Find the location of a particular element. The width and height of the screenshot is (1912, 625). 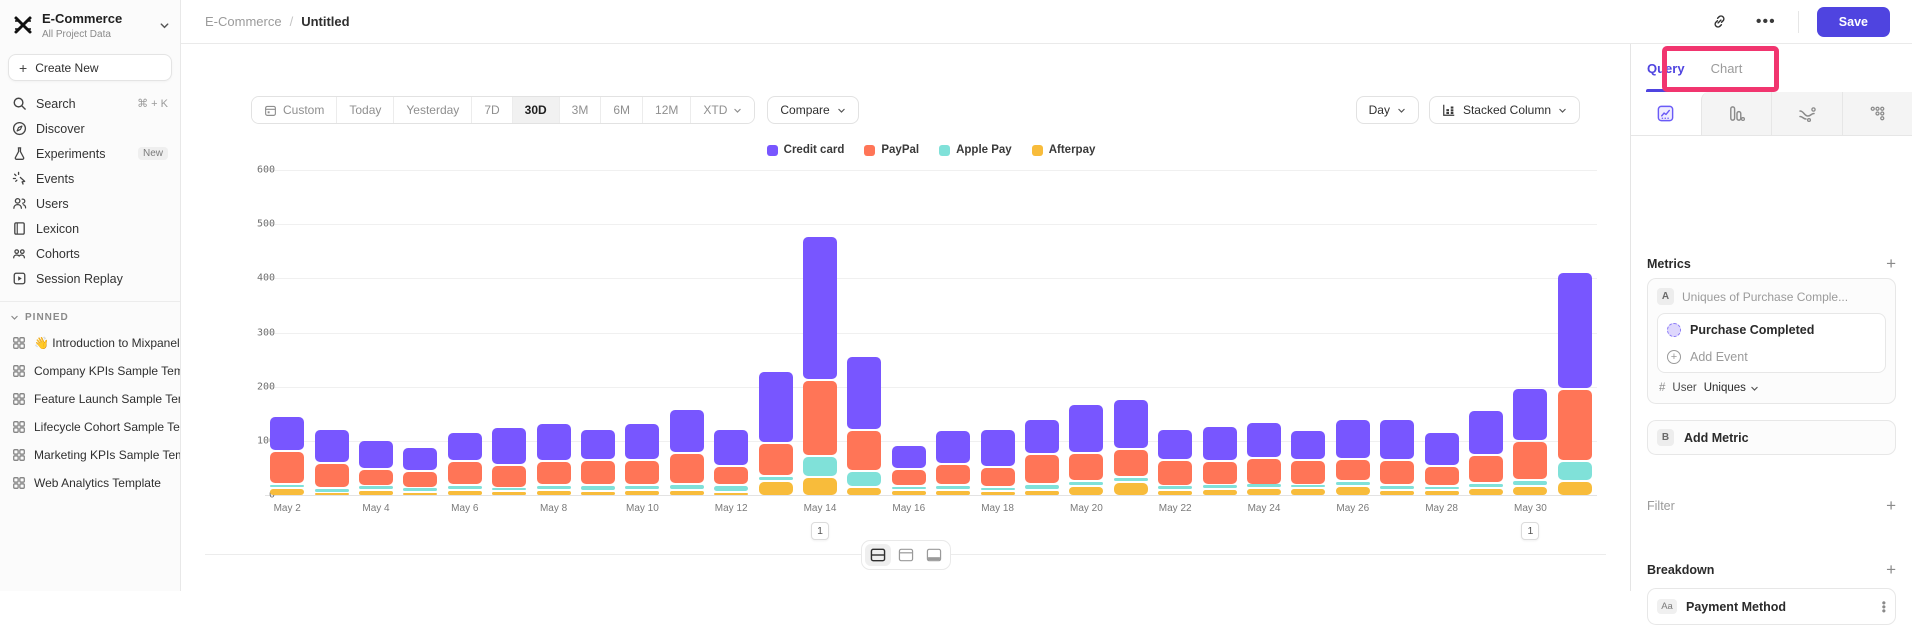

tab-flows is located at coordinates (1806, 113).